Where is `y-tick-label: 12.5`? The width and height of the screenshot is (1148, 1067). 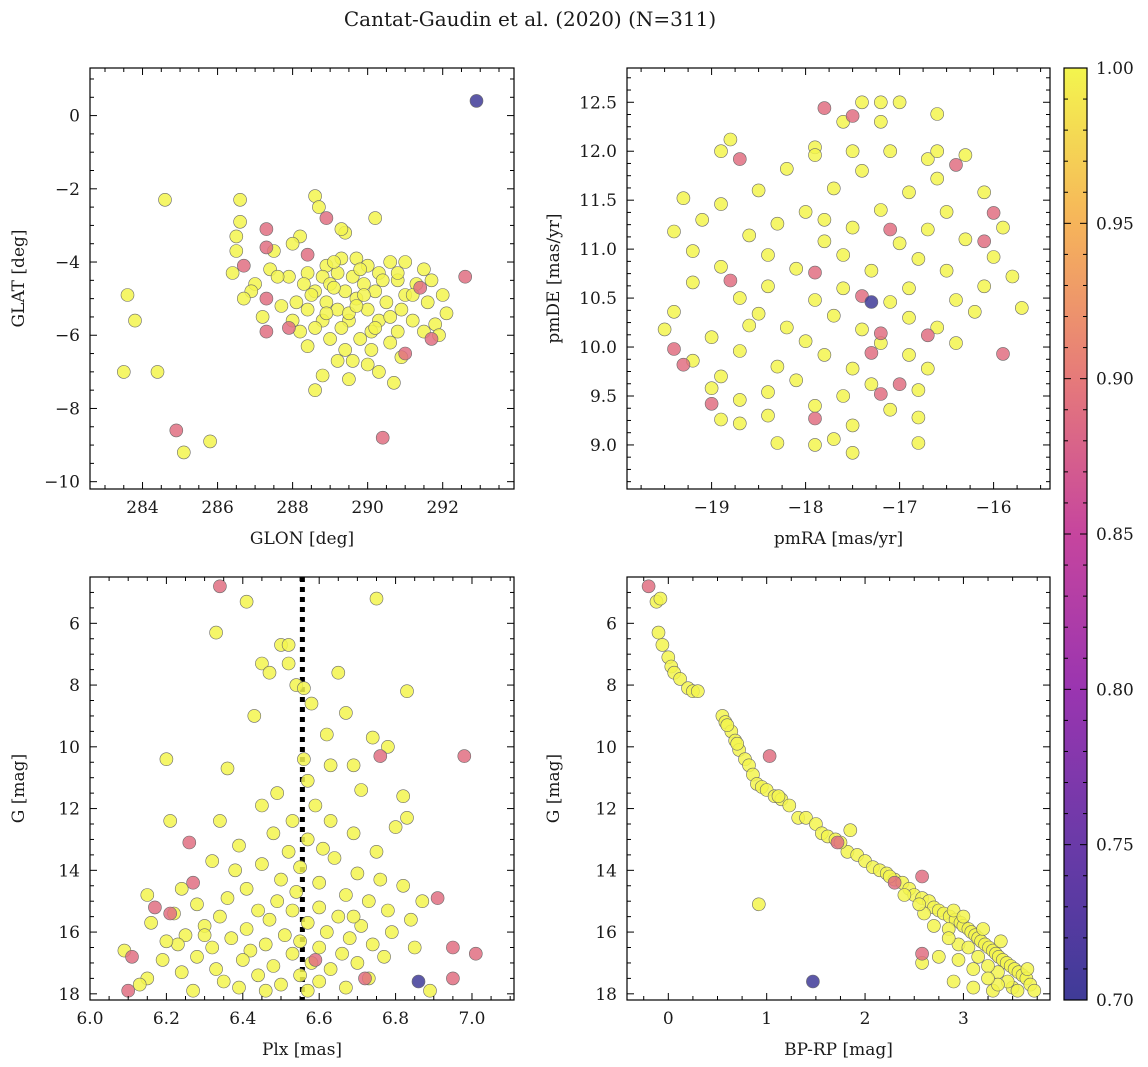
y-tick-label: 12.5 is located at coordinates (598, 103).